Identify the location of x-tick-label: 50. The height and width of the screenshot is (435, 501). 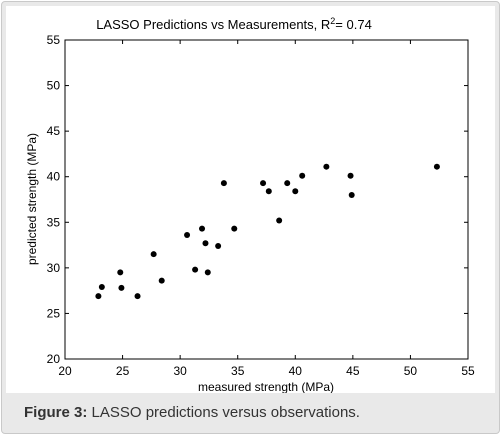
(411, 371).